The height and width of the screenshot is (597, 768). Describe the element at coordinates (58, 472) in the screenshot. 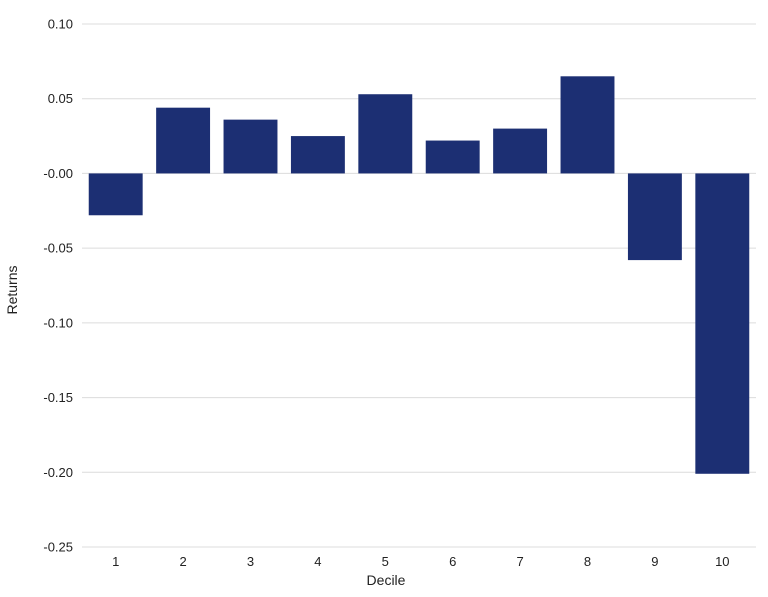

I see `y-tick-label: -0.20` at that location.